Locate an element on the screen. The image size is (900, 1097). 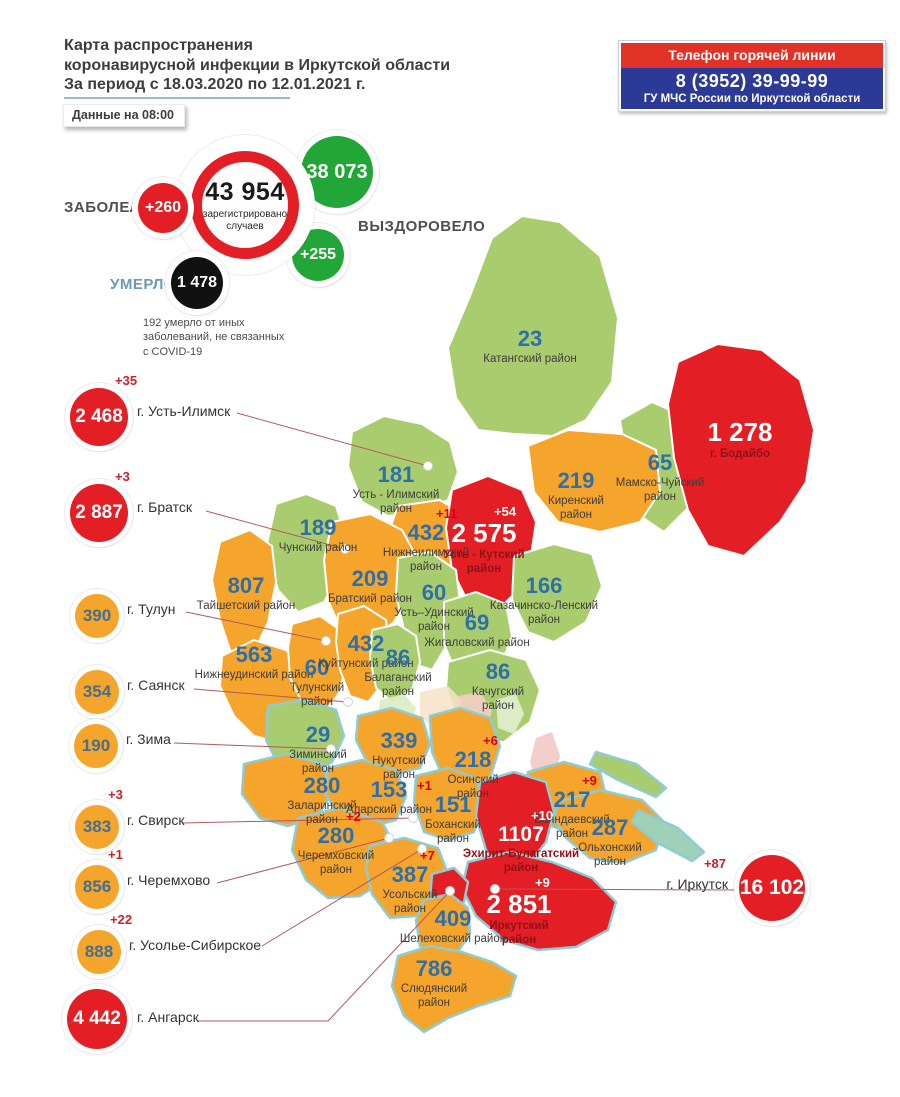
region-value: 189 is located at coordinates (318, 527).